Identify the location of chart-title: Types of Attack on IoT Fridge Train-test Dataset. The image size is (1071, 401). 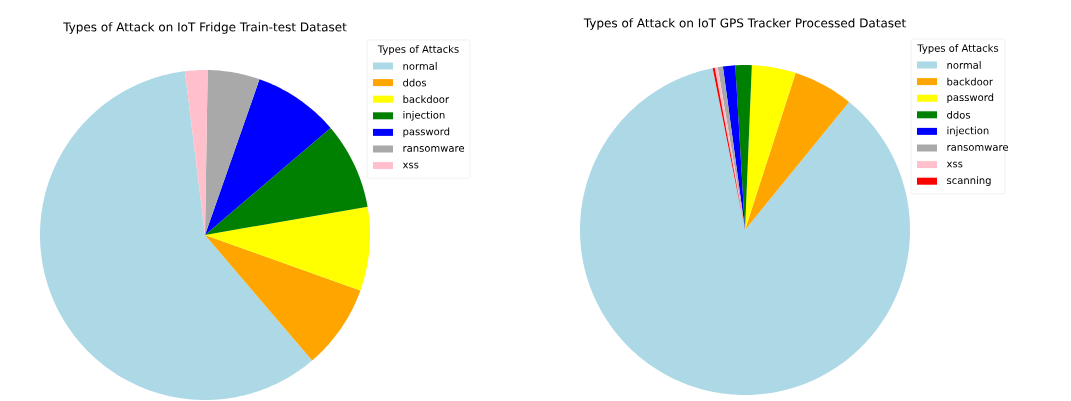
(205, 28).